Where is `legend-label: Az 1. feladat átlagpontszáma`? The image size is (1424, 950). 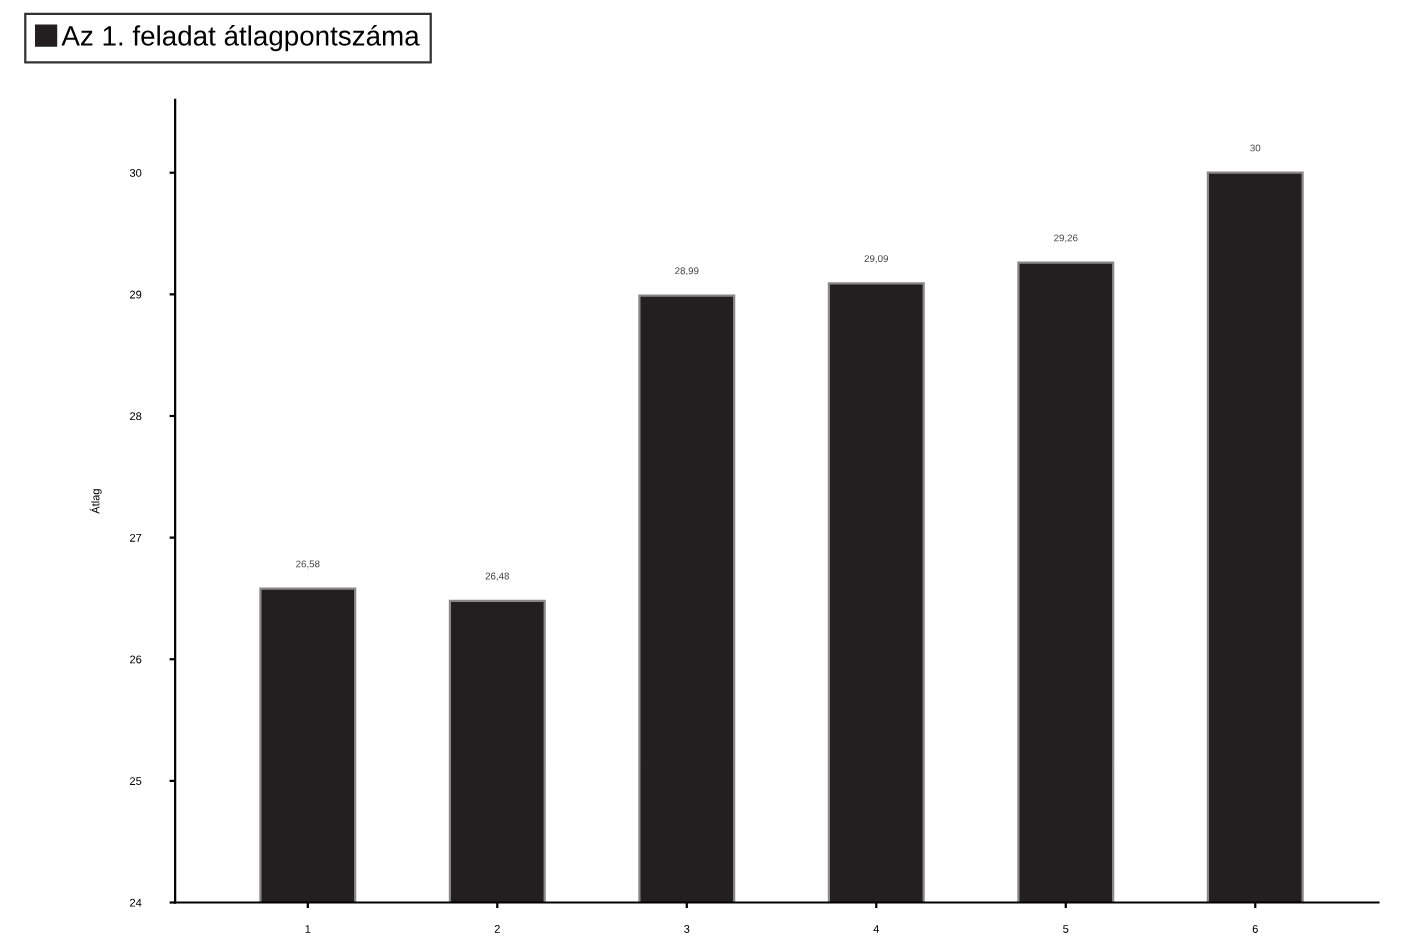 legend-label: Az 1. feladat átlagpontszáma is located at coordinates (240, 38).